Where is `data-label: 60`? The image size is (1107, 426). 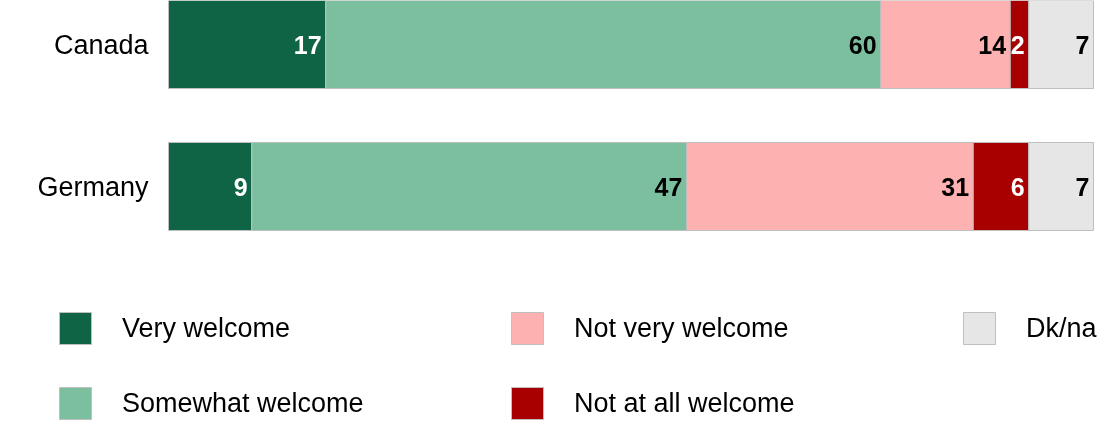
data-label: 60 is located at coordinates (862, 44).